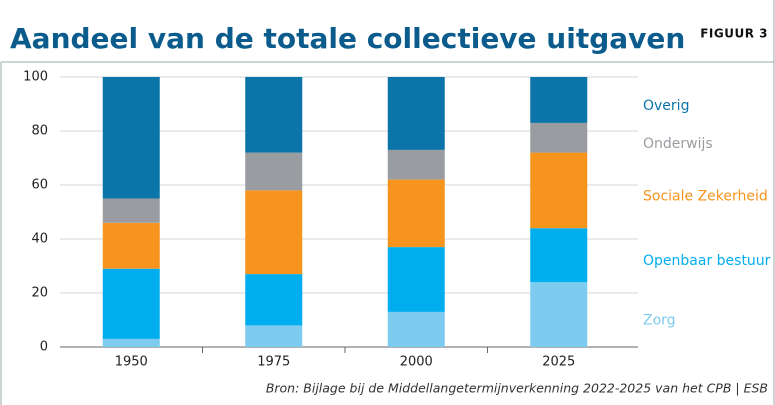 The image size is (775, 405). What do you see at coordinates (666, 106) in the screenshot?
I see `legend-label: Overig` at bounding box center [666, 106].